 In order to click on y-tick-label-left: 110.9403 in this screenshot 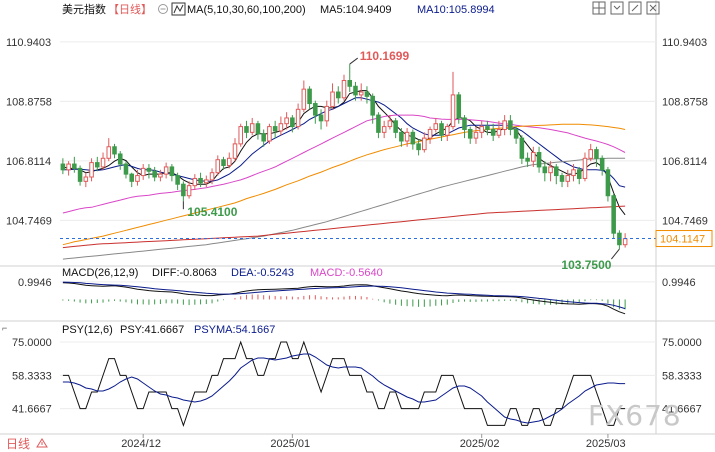, I will do `click(28, 43)`.